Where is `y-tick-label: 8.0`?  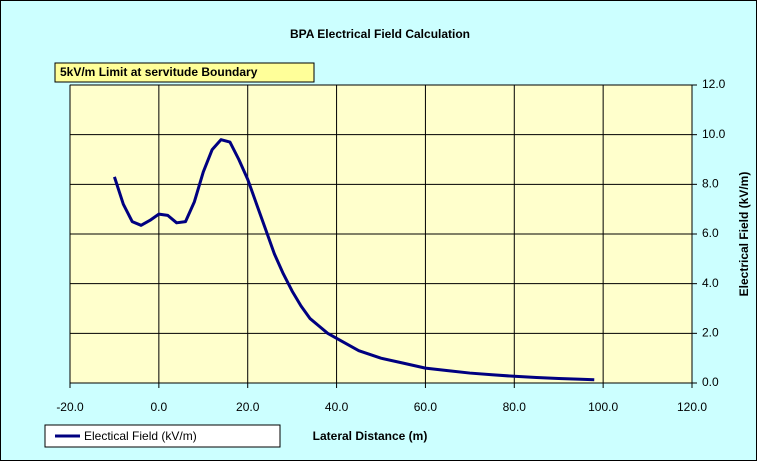 y-tick-label: 8.0 is located at coordinates (710, 184).